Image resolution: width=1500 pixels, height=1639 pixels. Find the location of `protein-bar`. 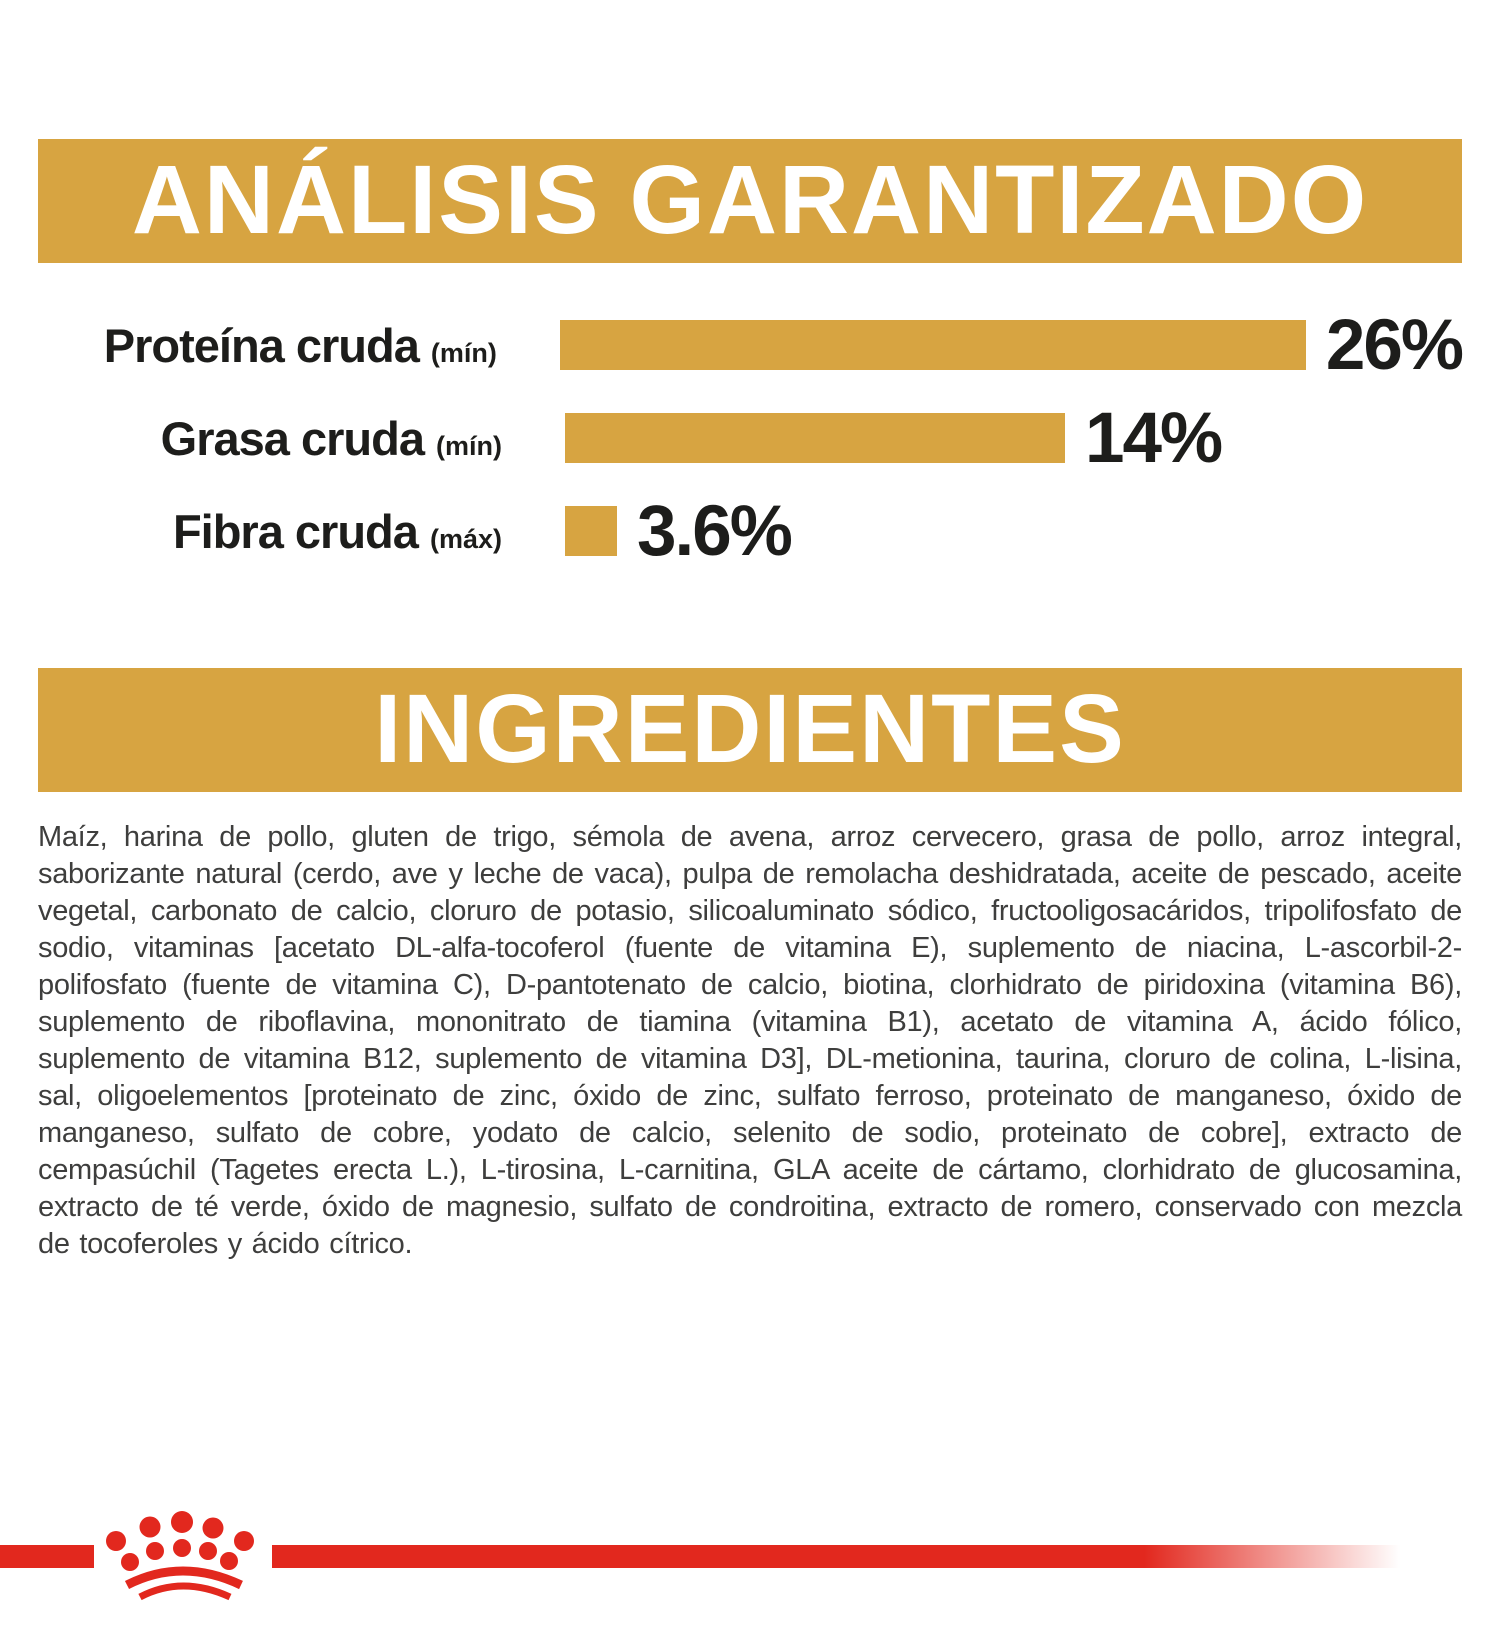

protein-bar is located at coordinates (932, 345).